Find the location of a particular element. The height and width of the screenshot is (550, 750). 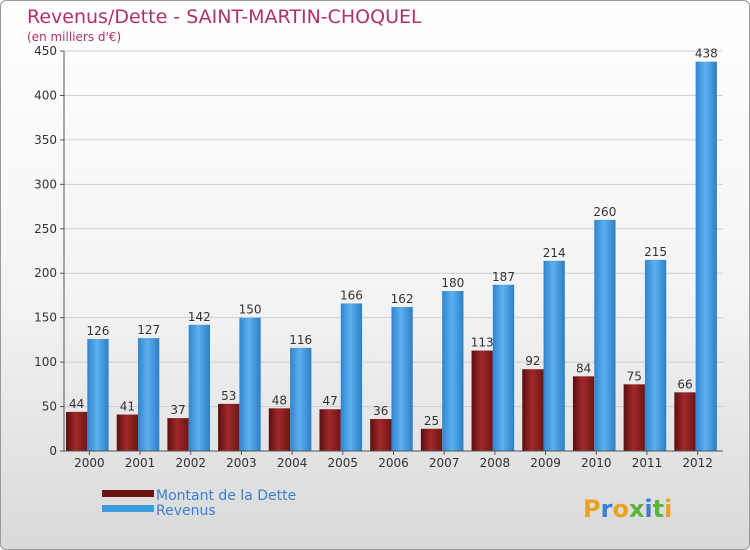

legend: Montant de la Dette Revenus is located at coordinates (199, 503).